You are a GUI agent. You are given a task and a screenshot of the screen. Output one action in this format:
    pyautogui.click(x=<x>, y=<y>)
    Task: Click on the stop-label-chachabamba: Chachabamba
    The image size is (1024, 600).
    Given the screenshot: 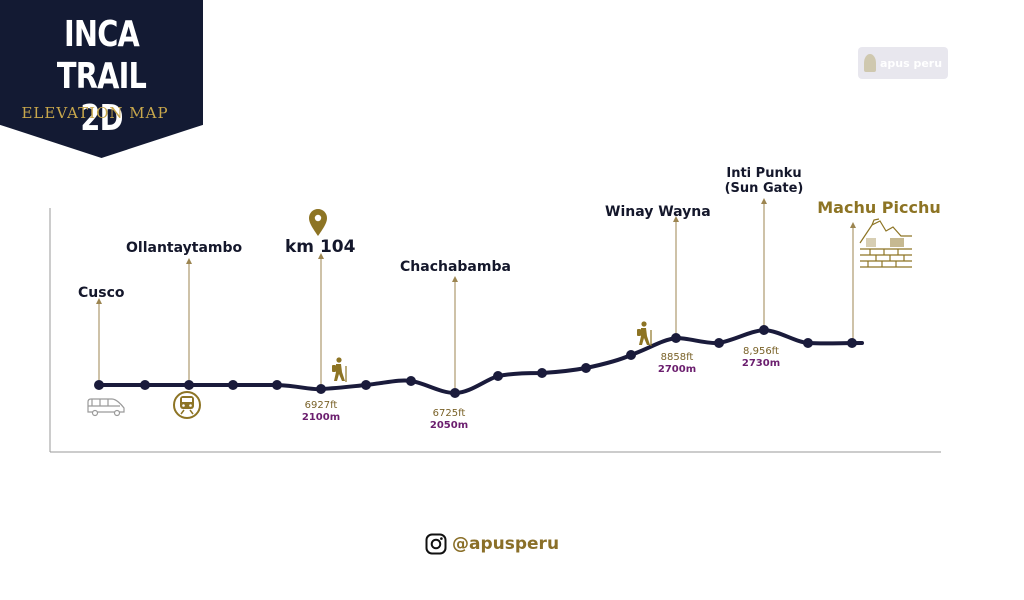 What is the action you would take?
    pyautogui.click(x=455, y=267)
    